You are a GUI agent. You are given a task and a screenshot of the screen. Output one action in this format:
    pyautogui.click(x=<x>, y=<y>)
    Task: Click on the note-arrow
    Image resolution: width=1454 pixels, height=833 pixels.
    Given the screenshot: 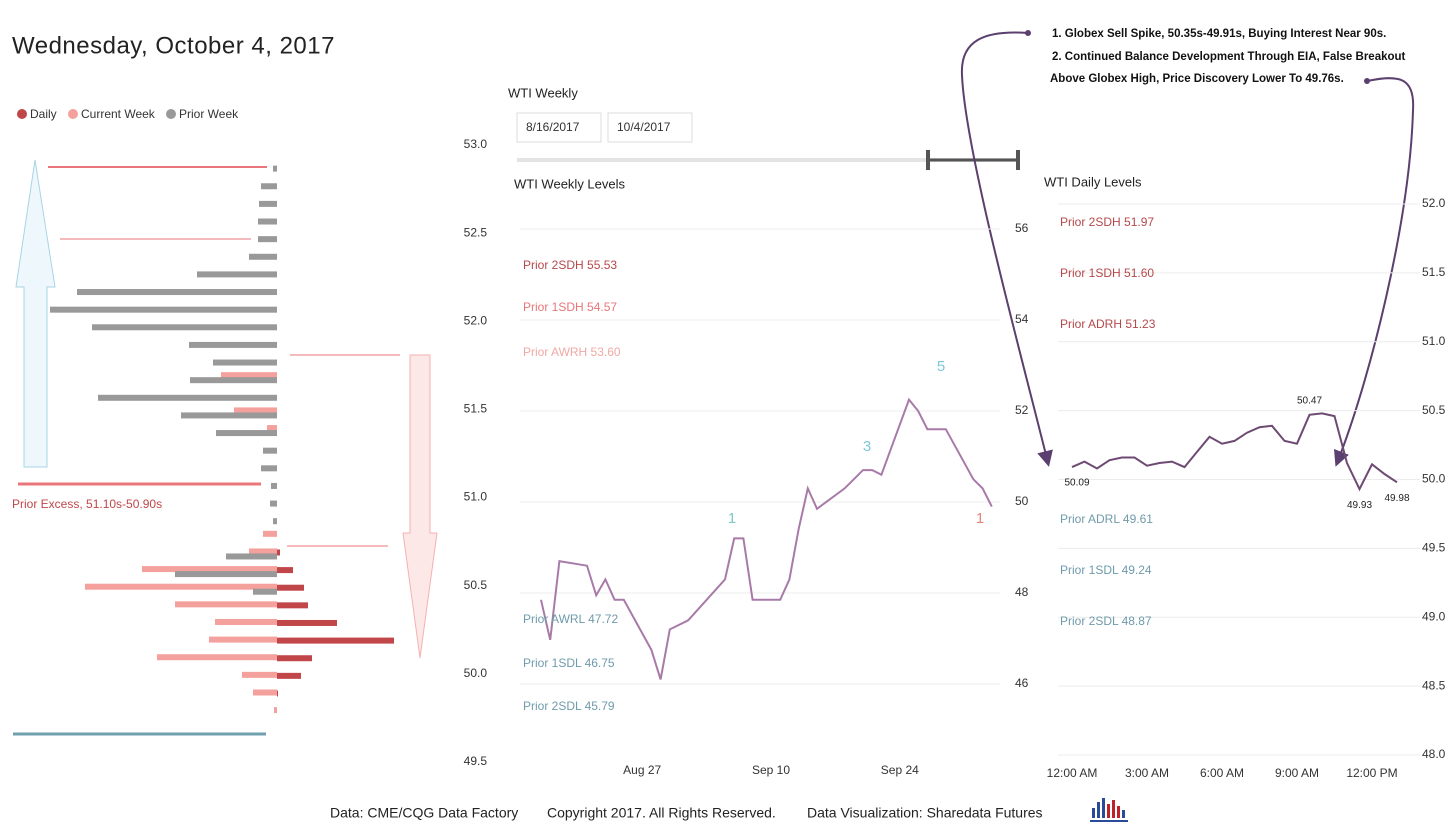 What is the action you would take?
    pyautogui.click(x=1374, y=272)
    